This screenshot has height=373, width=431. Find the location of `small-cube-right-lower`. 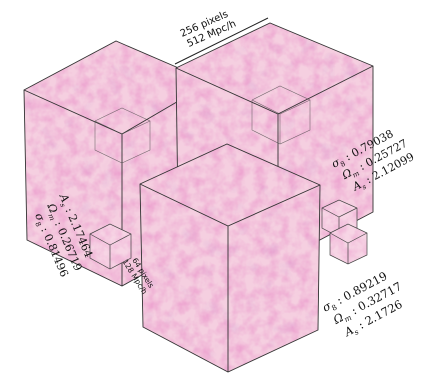

small-cube-right-lower is located at coordinates (348, 244).